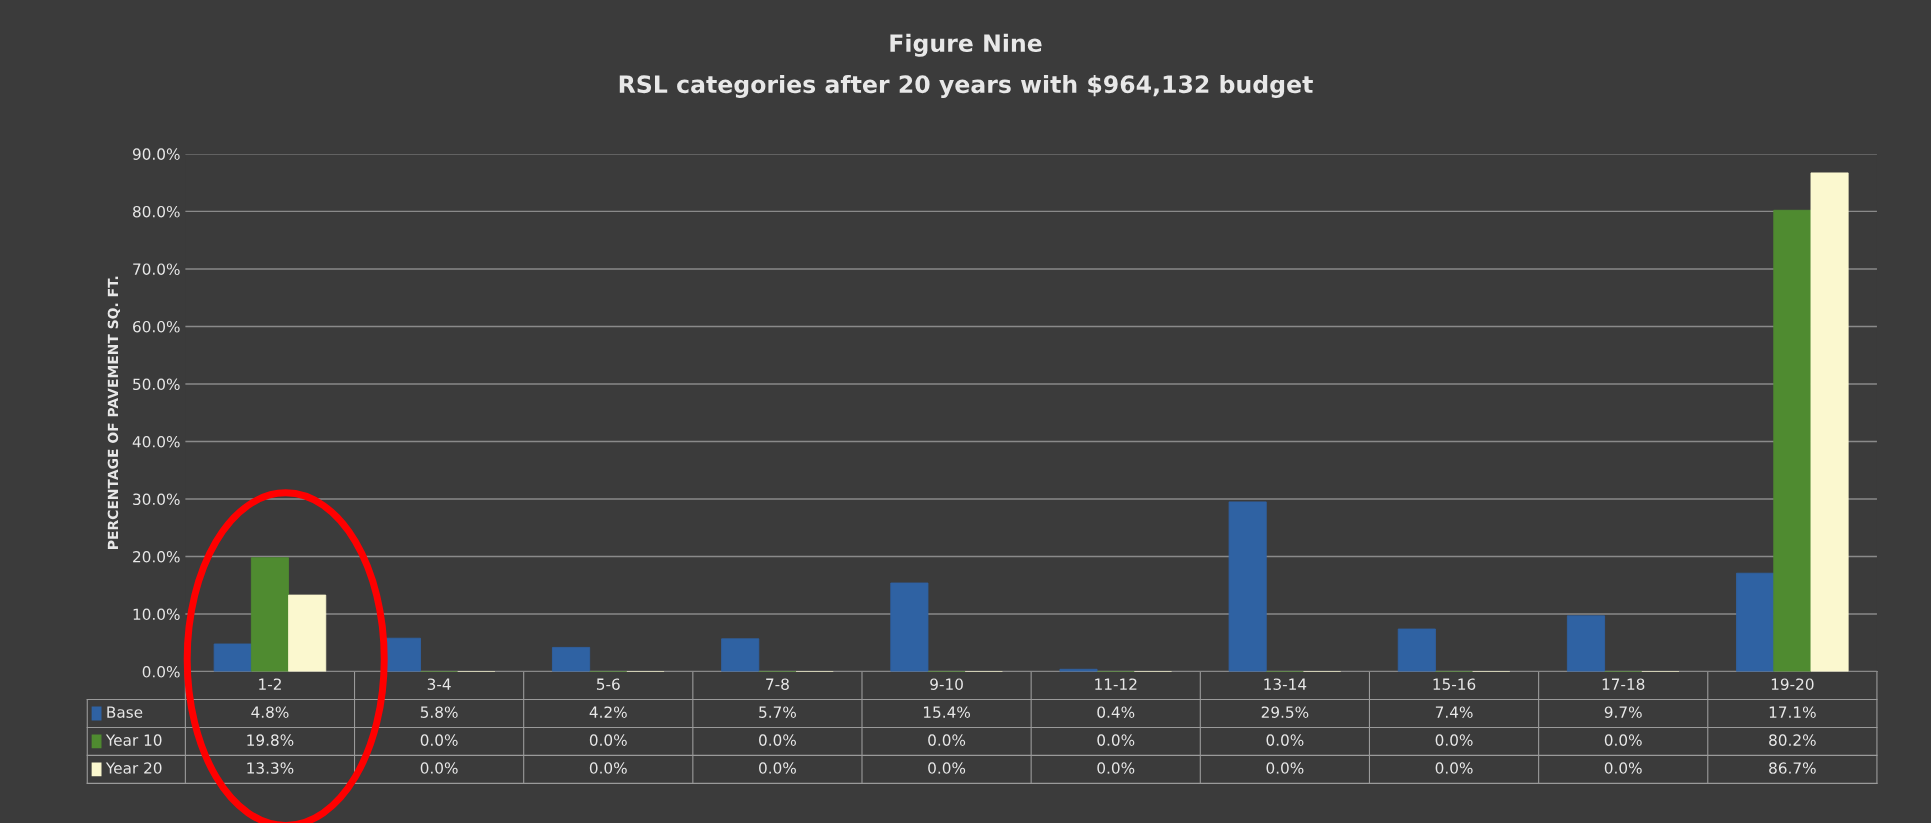  I want to click on chart-title: Figure Nine, so click(966, 45).